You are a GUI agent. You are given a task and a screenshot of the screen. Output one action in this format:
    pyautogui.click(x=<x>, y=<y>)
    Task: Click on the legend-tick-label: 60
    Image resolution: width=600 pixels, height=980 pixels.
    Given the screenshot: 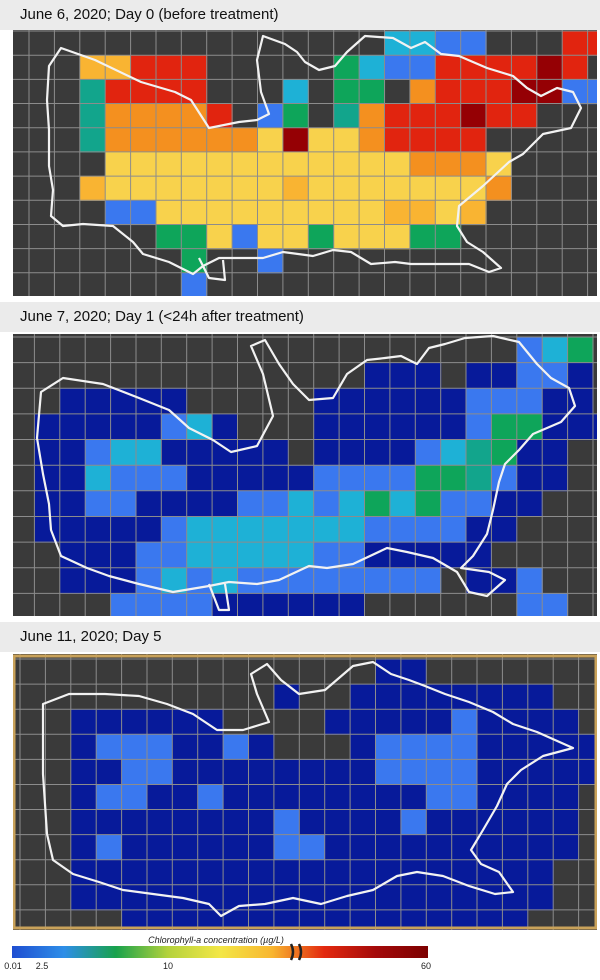 What is the action you would take?
    pyautogui.click(x=426, y=966)
    